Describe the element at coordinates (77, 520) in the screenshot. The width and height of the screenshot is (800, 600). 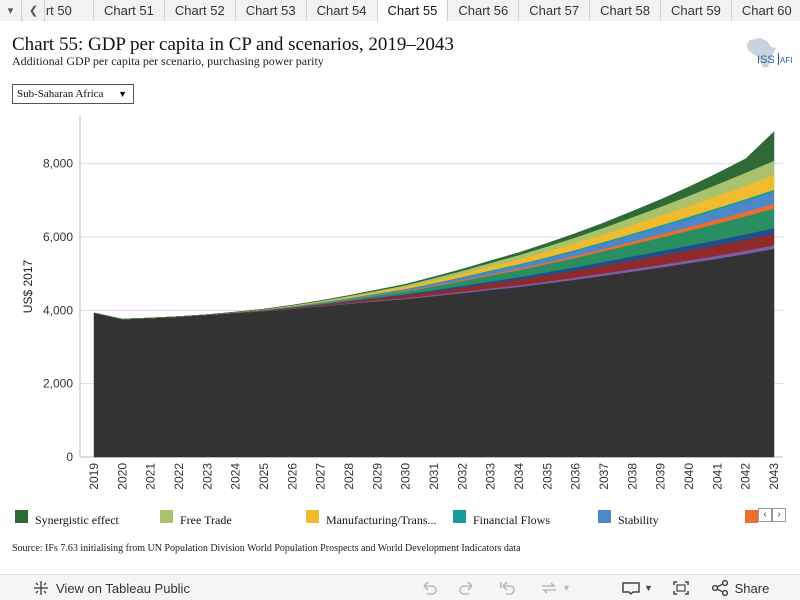
I see `legend-label: Synergistic effect` at that location.